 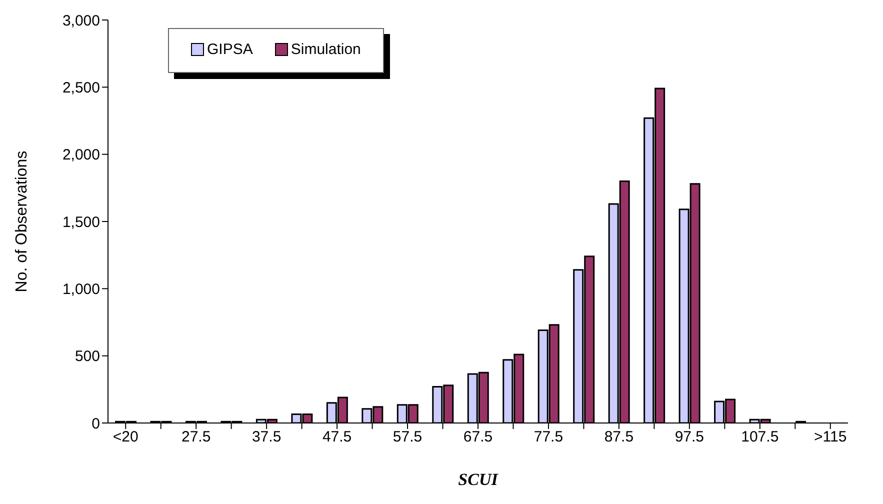 What do you see at coordinates (407, 437) in the screenshot?
I see `x-tick-label: 57.5` at bounding box center [407, 437].